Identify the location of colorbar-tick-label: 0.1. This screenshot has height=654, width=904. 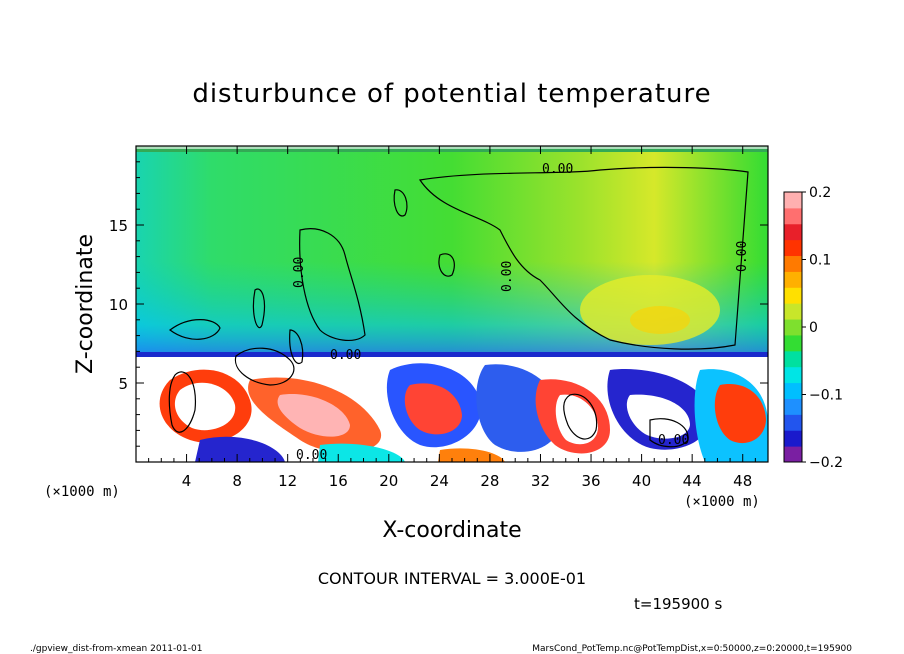
(820, 261).